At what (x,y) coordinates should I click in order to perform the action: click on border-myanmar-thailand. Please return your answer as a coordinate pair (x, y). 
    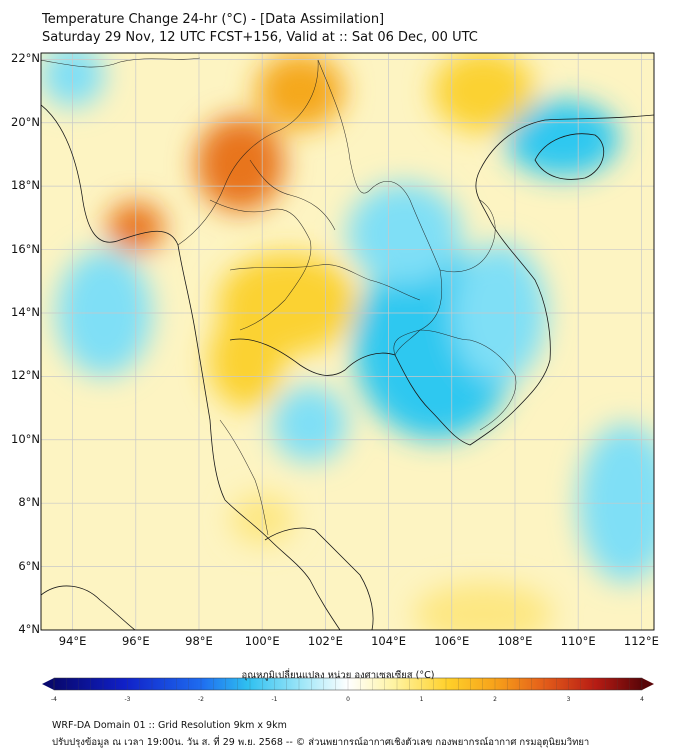
    Looking at the image, I should click on (248, 152).